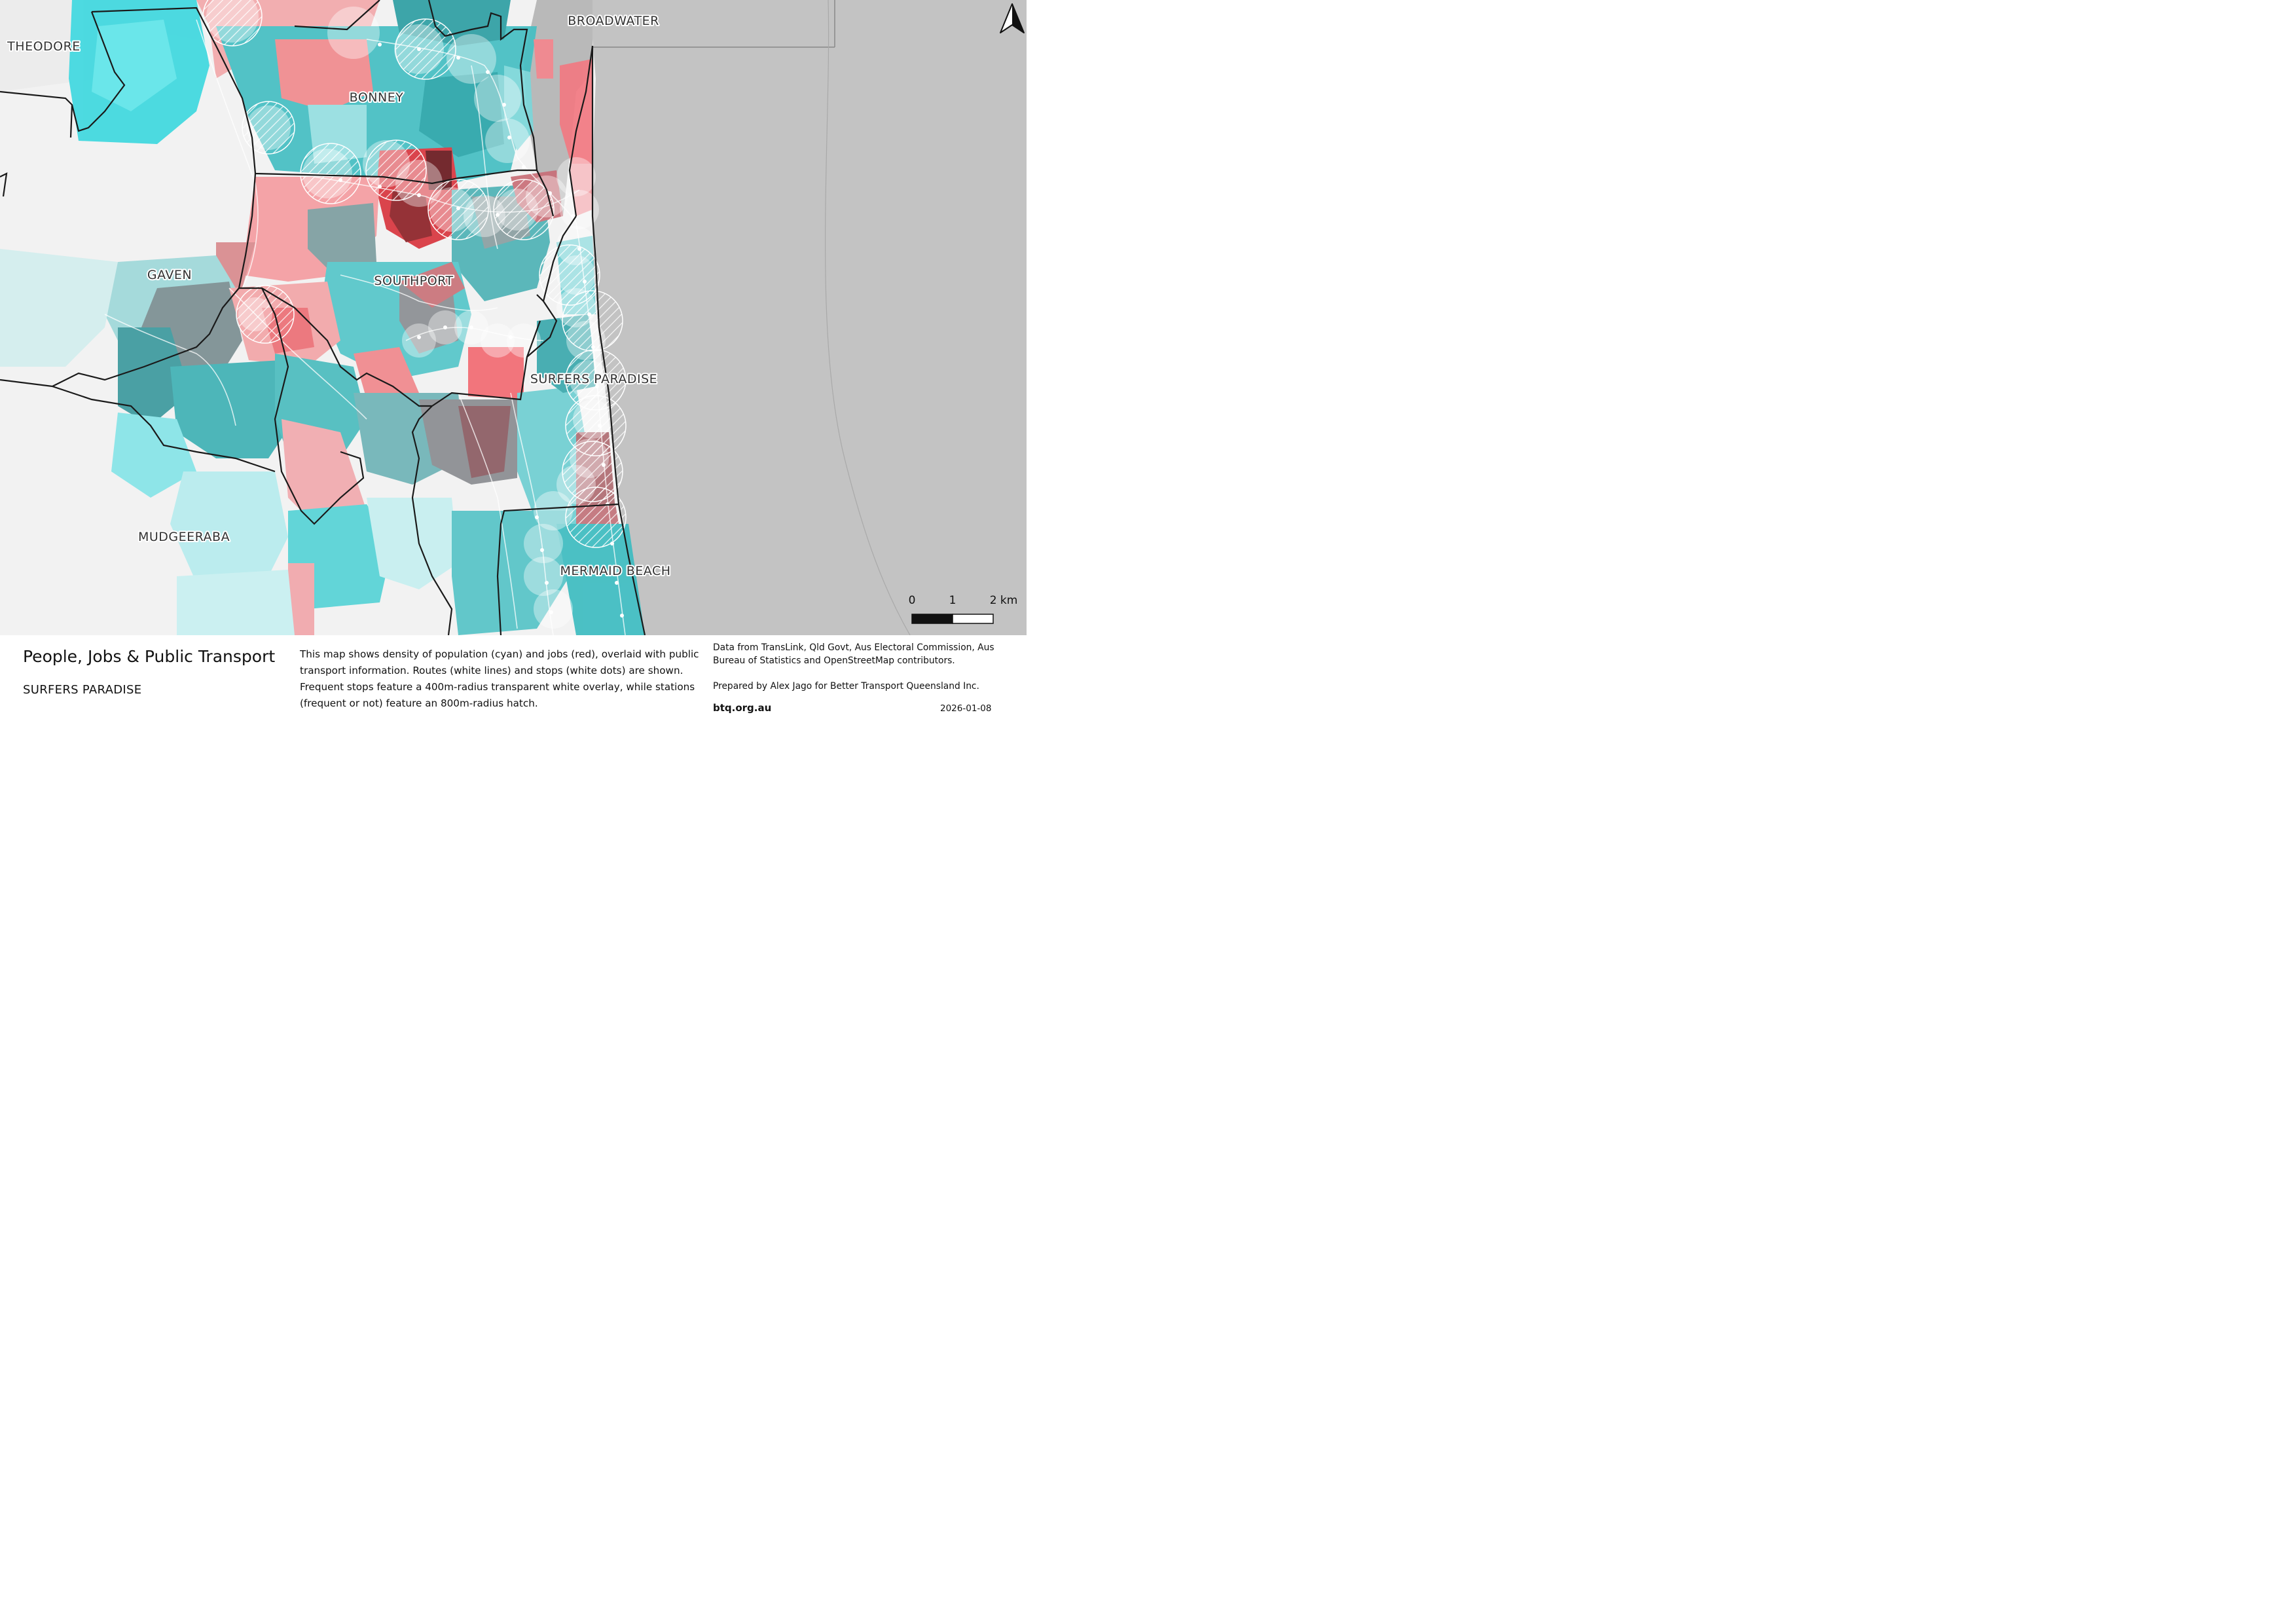  Describe the element at coordinates (149, 656) in the screenshot. I see `map-title: People, Jobs & Public Transport` at that location.